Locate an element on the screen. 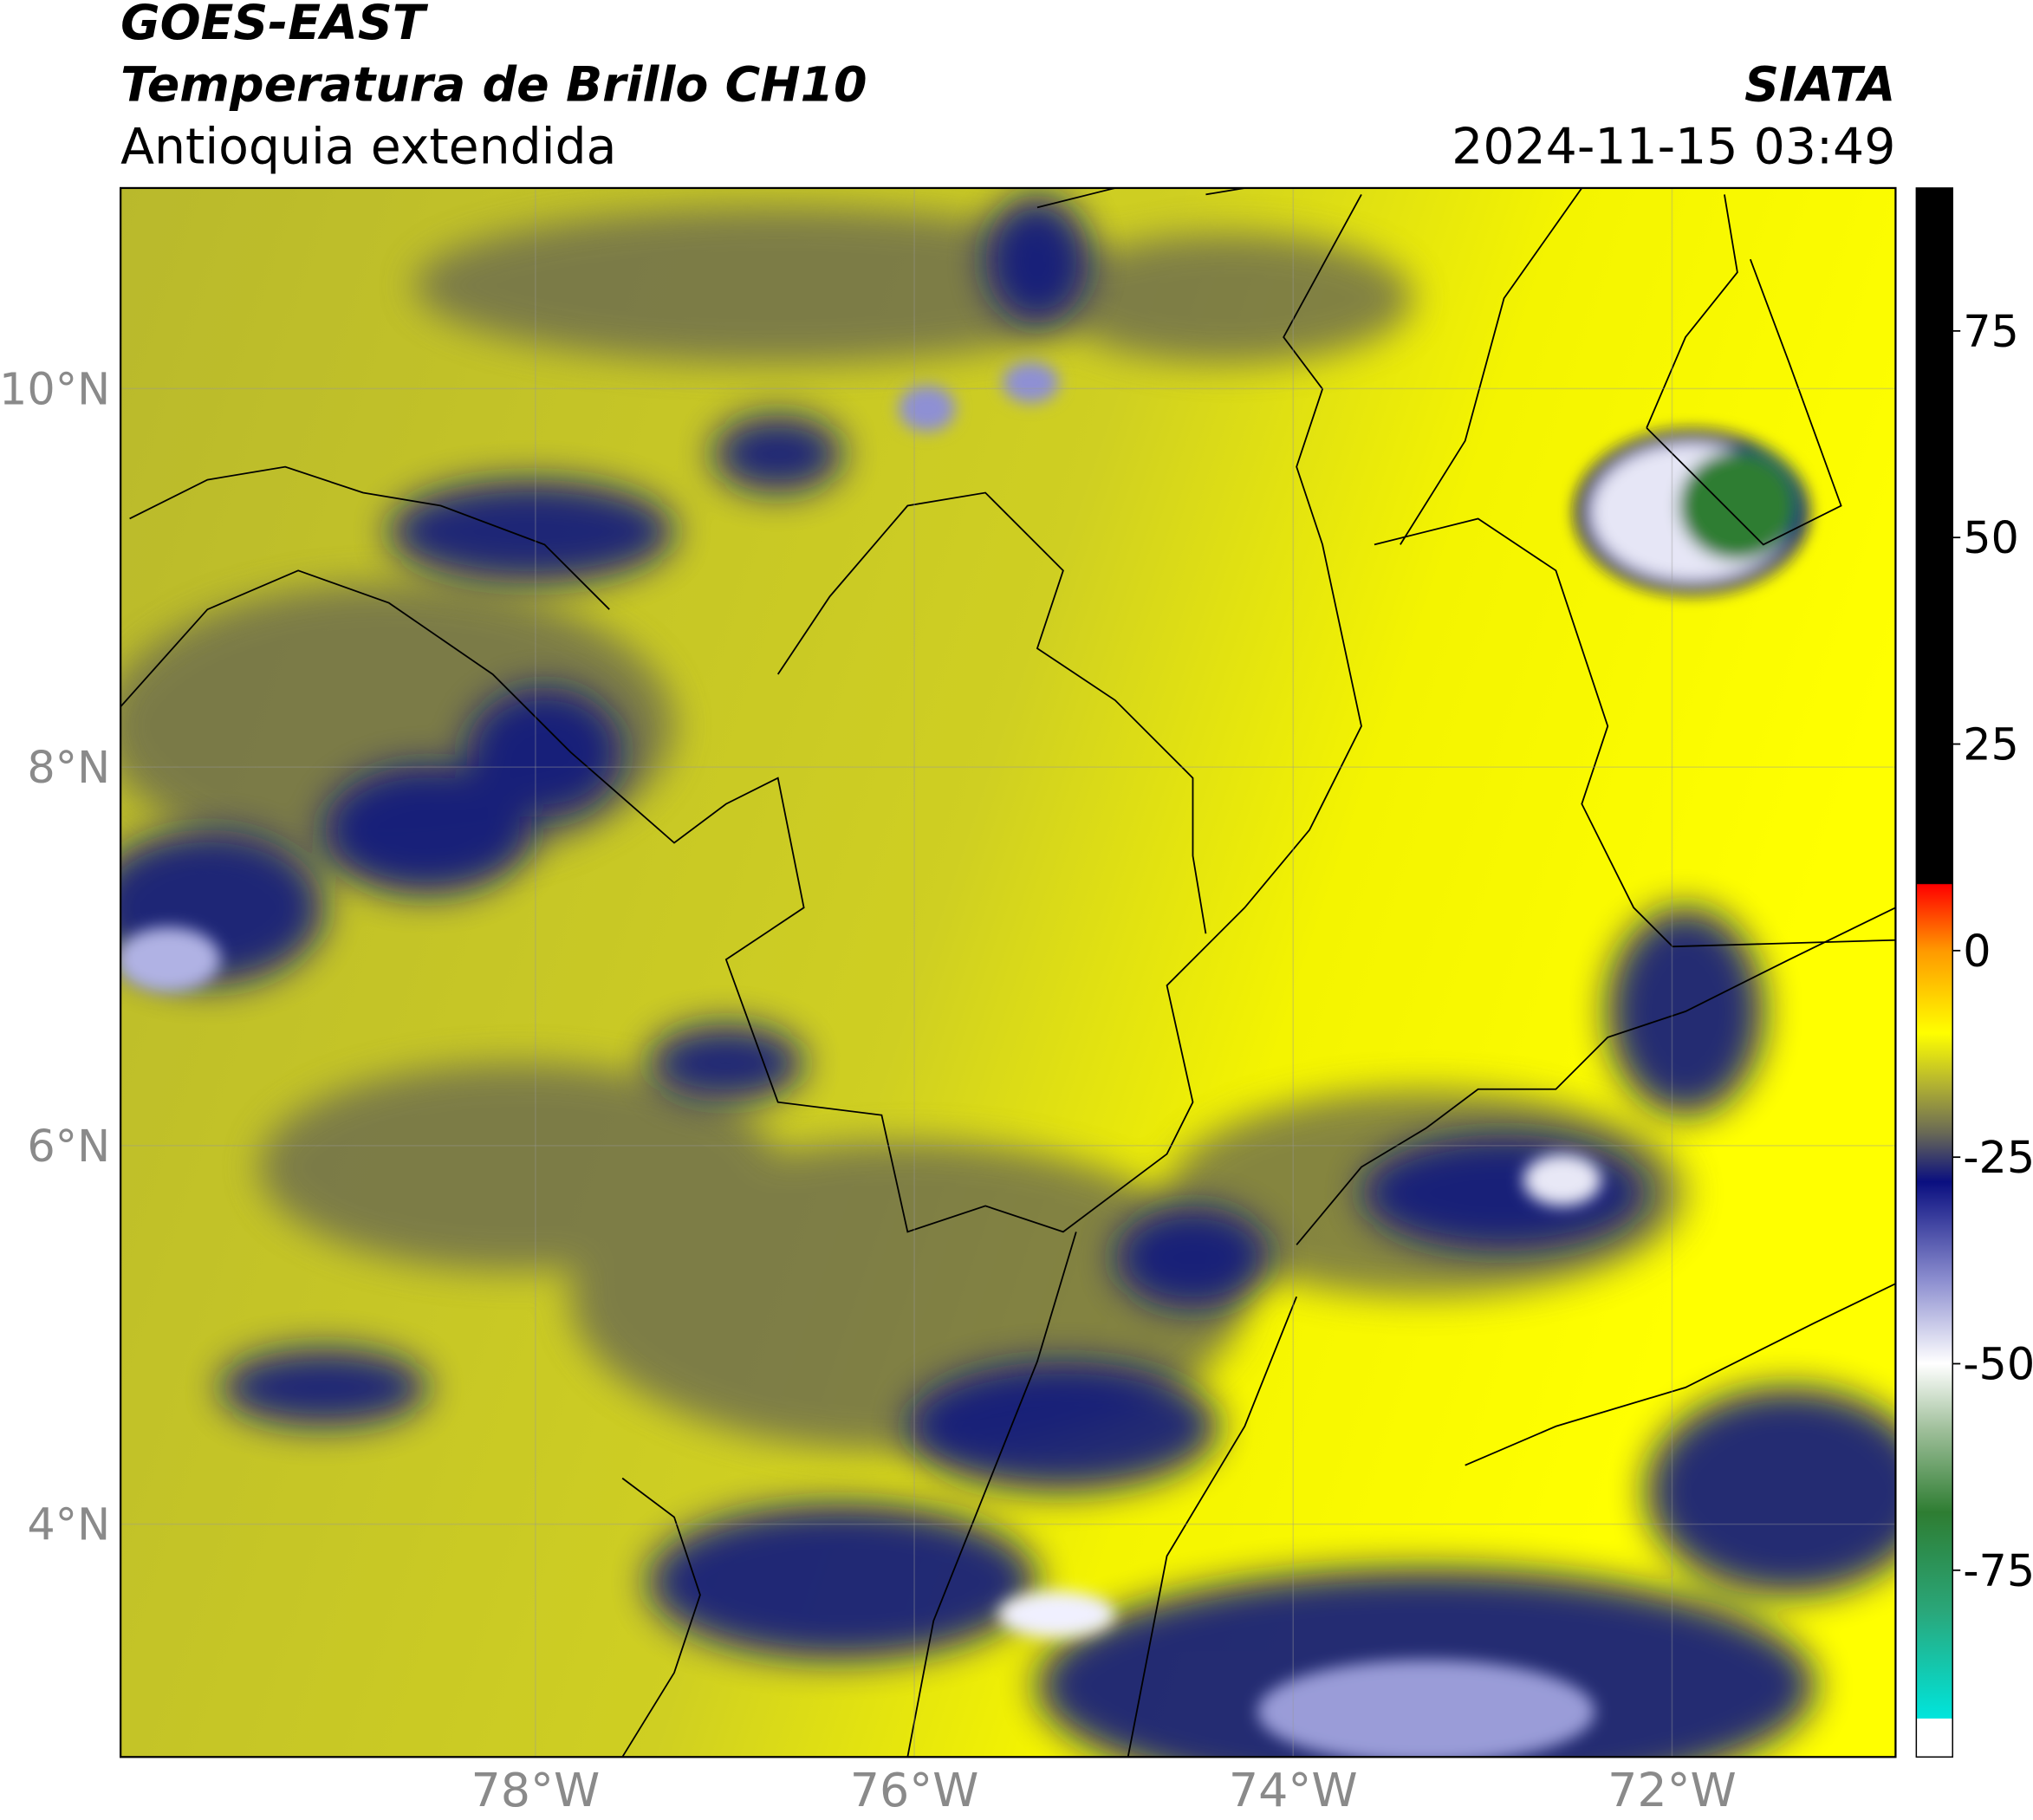  colorbar-tick-label: 50 is located at coordinates (1991, 537).